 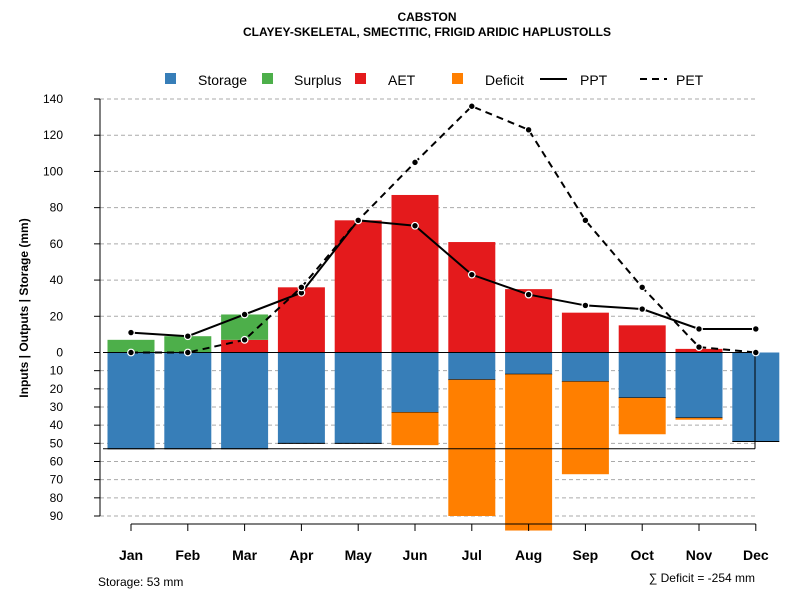 What do you see at coordinates (187, 352) in the screenshot?
I see `point-pet-feb` at bounding box center [187, 352].